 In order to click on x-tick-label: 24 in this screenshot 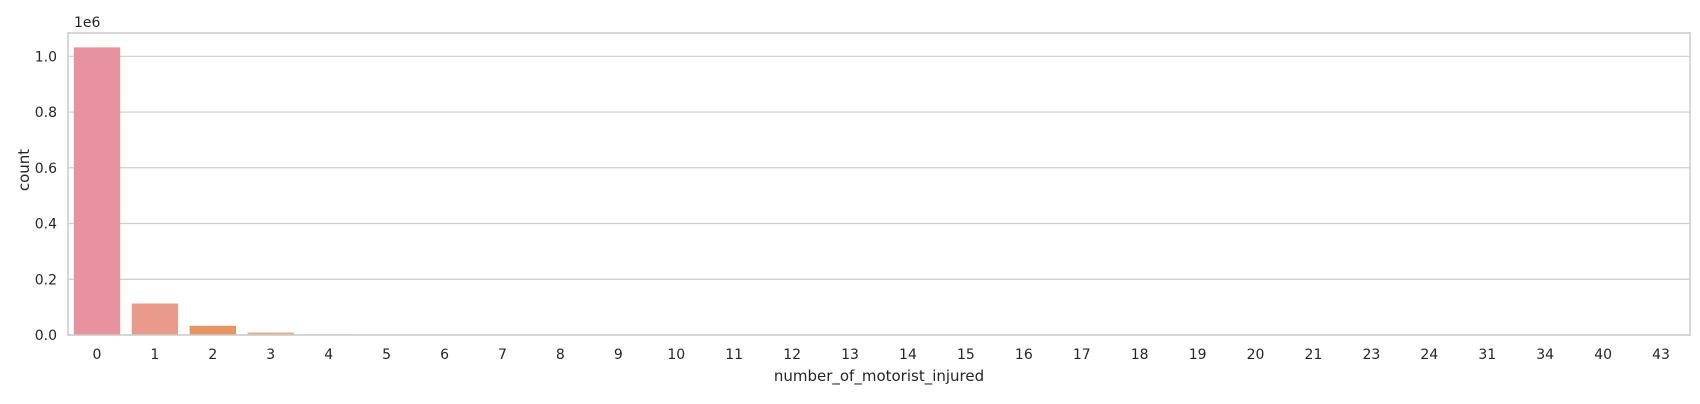, I will do `click(1429, 355)`.